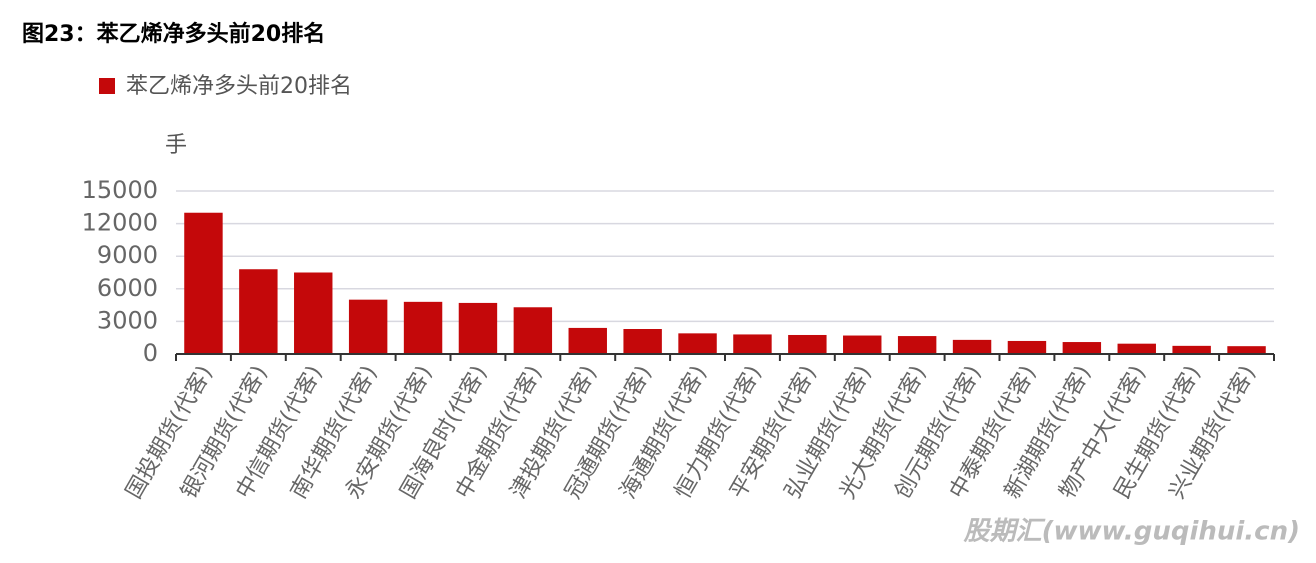 The image size is (1316, 563). Describe the element at coordinates (107, 86) in the screenshot. I see `legend-swatch` at that location.